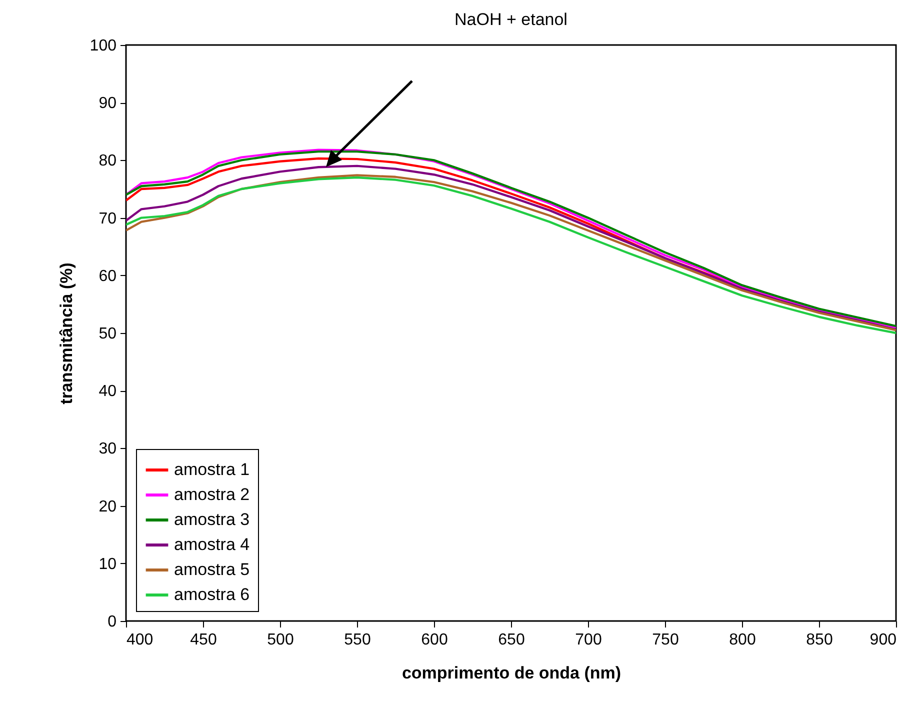 The image size is (919, 702). I want to click on y-tick-label: 40, so click(107, 391).